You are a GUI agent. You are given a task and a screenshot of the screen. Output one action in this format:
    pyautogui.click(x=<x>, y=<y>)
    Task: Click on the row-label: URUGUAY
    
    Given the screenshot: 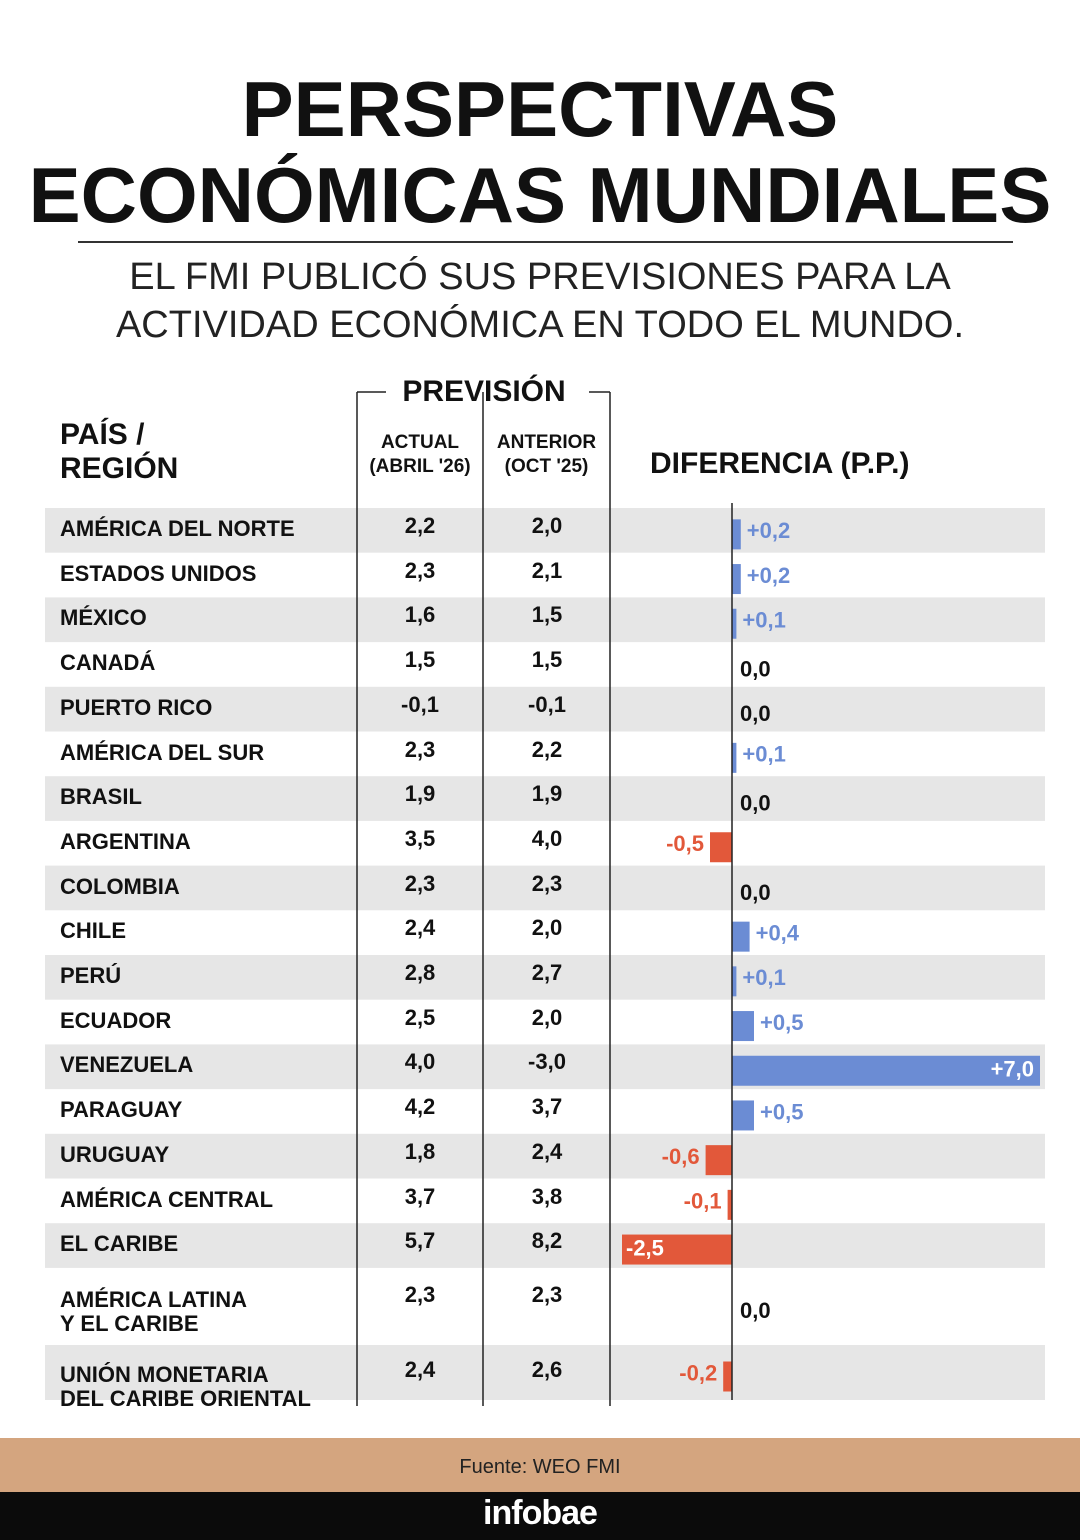 What is the action you would take?
    pyautogui.click(x=115, y=1154)
    